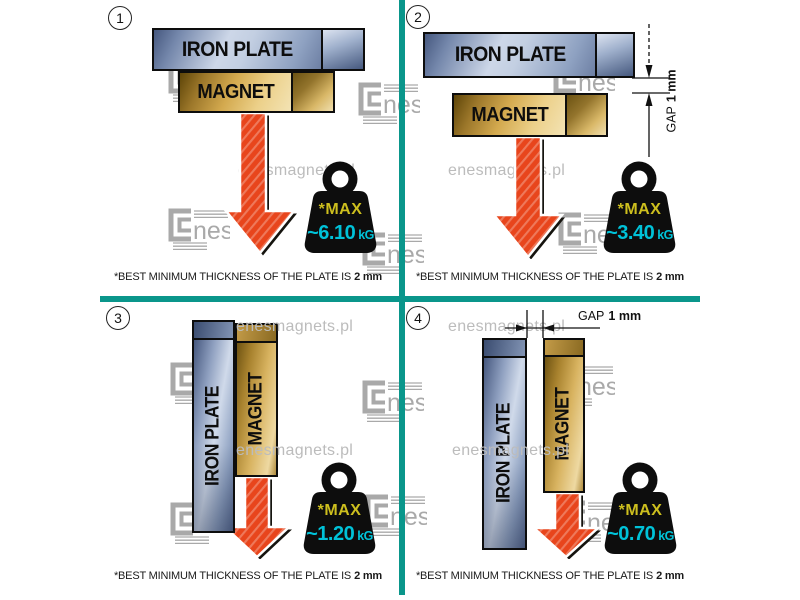 The height and width of the screenshot is (600, 800). I want to click on weight-icon: *MAX ~0.70 kG, so click(640, 510).